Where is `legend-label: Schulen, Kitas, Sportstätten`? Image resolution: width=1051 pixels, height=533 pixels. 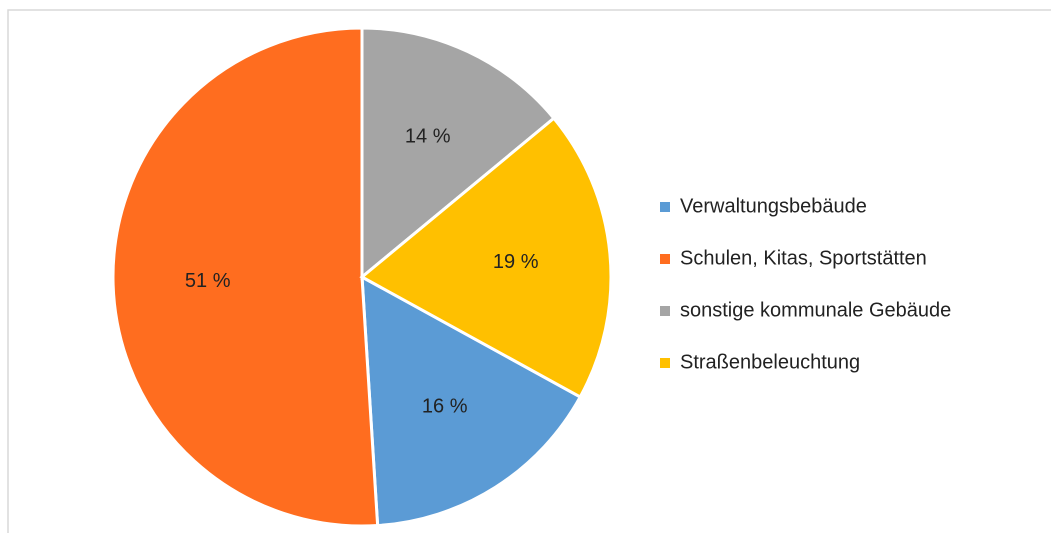
legend-label: Schulen, Kitas, Sportstätten is located at coordinates (803, 258).